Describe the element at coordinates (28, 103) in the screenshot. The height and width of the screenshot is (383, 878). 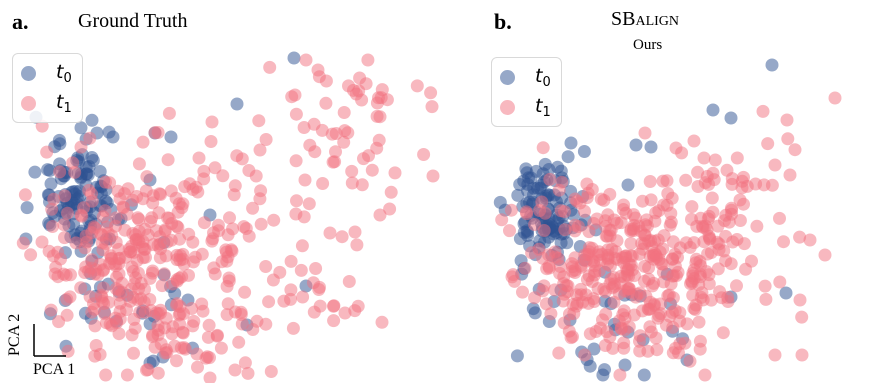
I see `legend-marker-t1` at that location.